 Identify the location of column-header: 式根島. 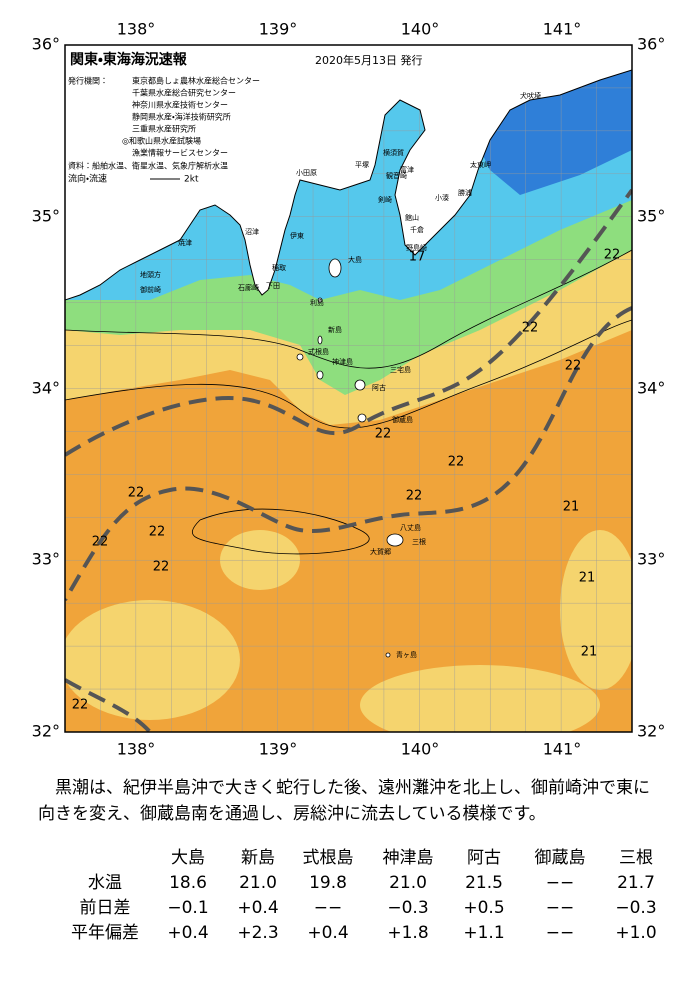
(328, 858).